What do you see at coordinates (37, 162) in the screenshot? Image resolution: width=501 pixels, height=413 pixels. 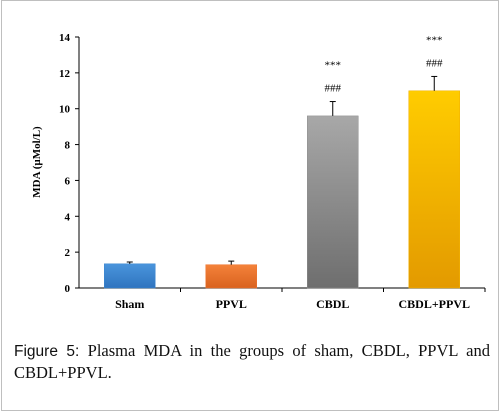 I see `y-axis-label: MDA (µMol/L)` at bounding box center [37, 162].